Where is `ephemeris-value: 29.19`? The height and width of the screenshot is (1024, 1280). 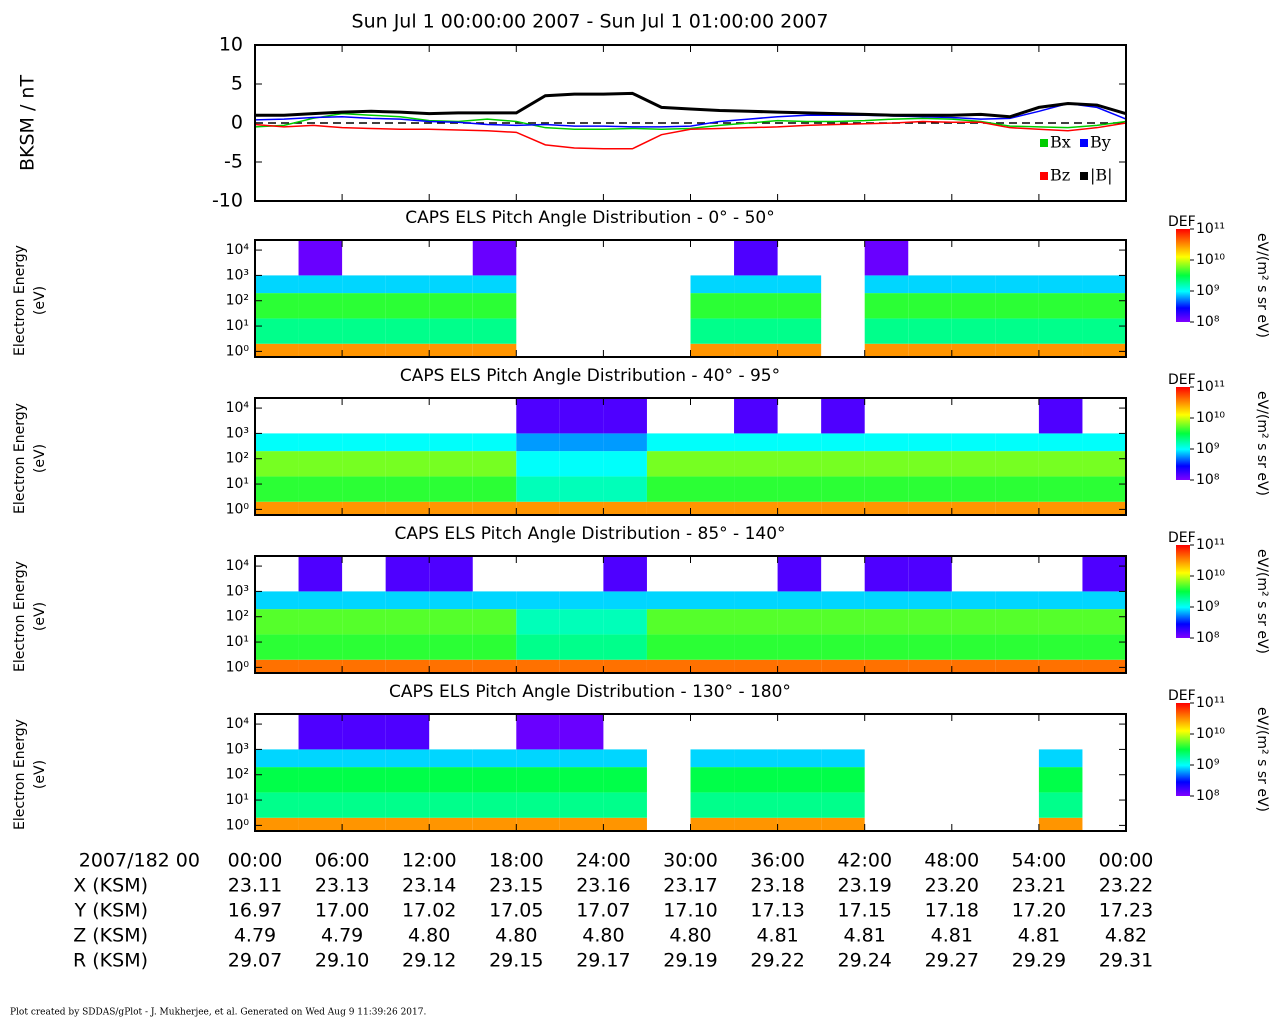
ephemeris-value: 29.19 is located at coordinates (690, 961).